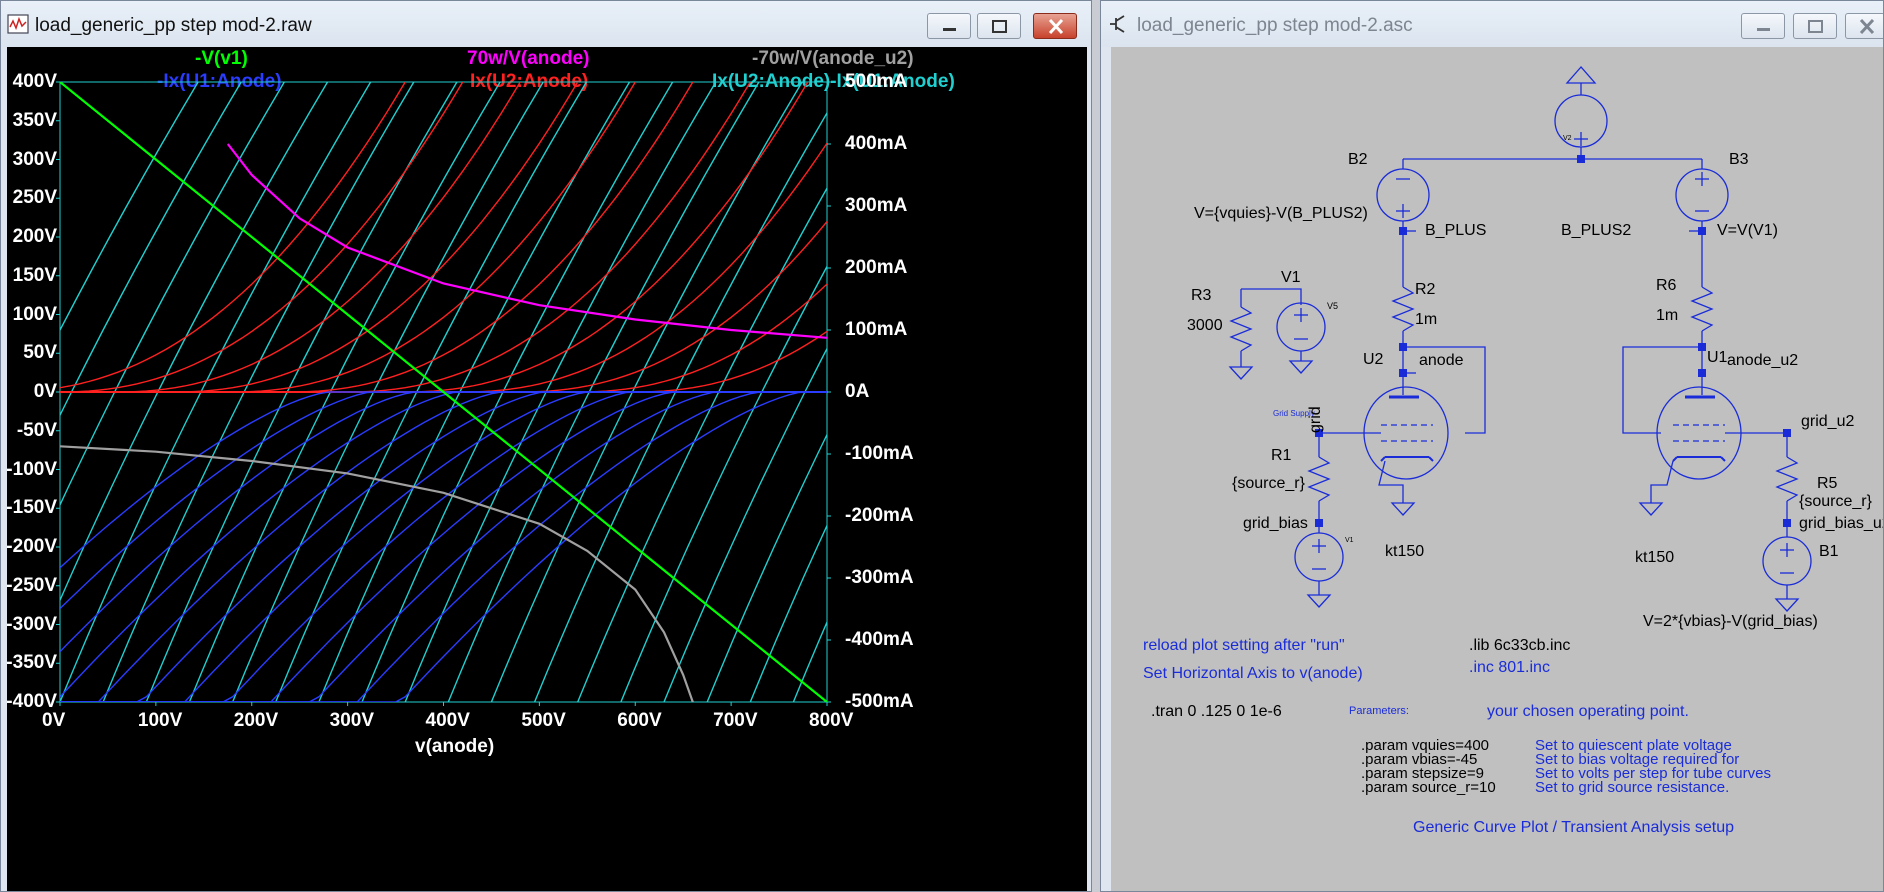  I want to click on b2-value: V={vquies}-V(B_PLUS2), so click(1281, 213).